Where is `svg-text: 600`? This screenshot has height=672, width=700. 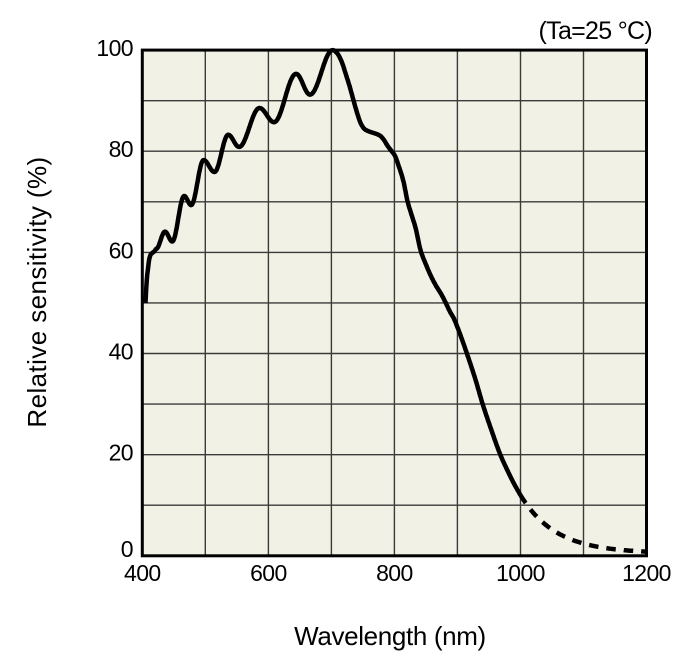 svg-text: 600 is located at coordinates (268, 573).